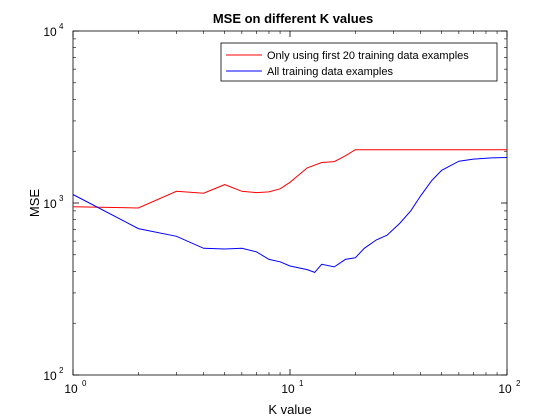  What do you see at coordinates (34, 203) in the screenshot?
I see `y-axis-label: MSE` at bounding box center [34, 203].